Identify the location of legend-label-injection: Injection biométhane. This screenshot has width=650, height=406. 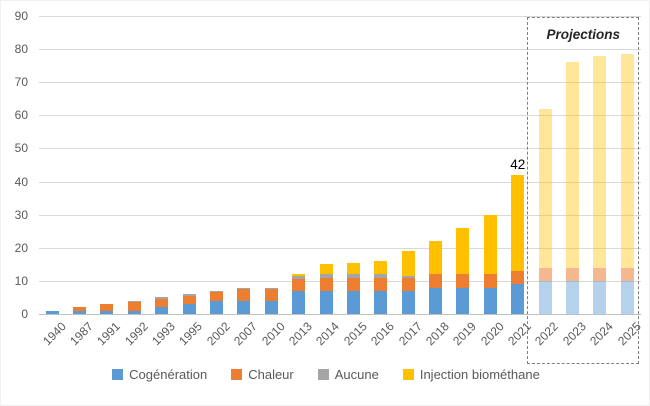
(479, 374).